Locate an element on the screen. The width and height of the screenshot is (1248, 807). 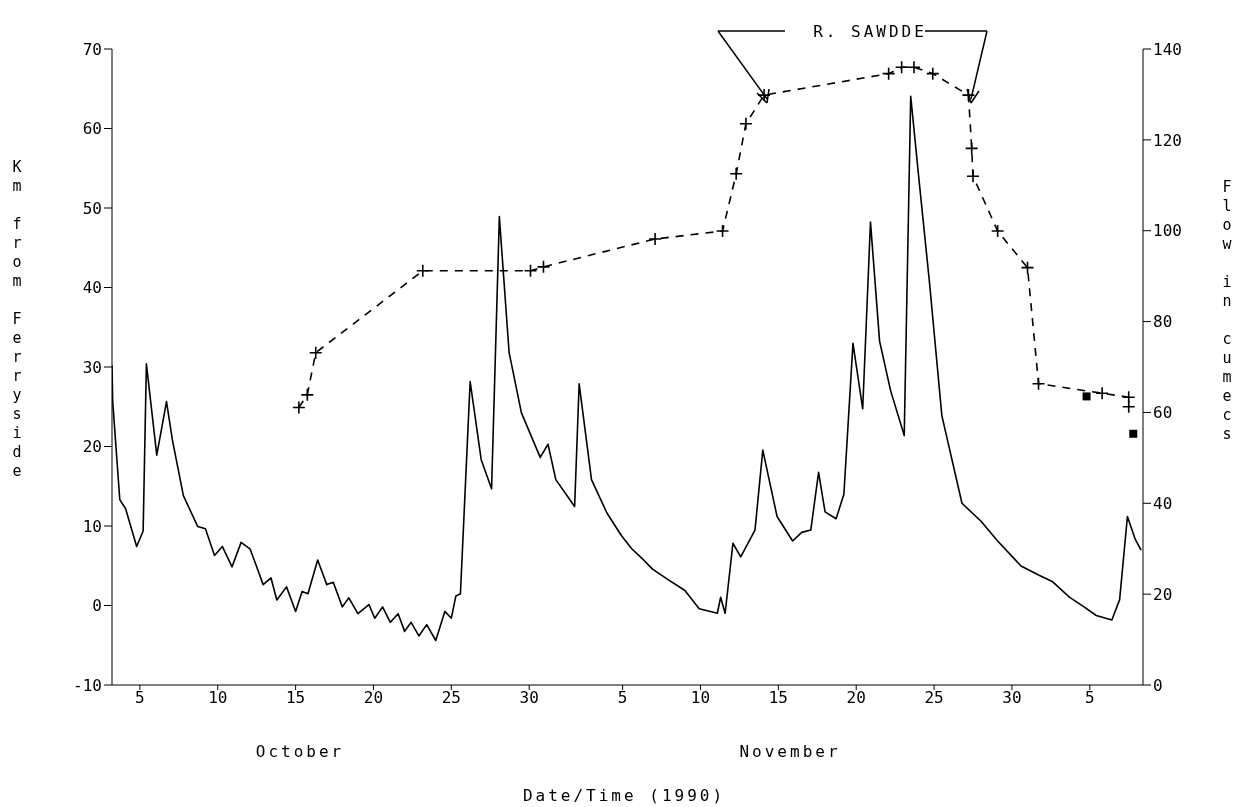
x-axis-title: Date/Time (1990) is located at coordinates (624, 795).